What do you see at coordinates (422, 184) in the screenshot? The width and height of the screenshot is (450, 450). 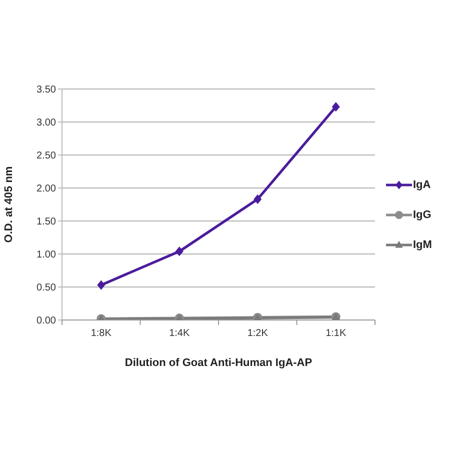 I see `legend-label: IgA` at bounding box center [422, 184].